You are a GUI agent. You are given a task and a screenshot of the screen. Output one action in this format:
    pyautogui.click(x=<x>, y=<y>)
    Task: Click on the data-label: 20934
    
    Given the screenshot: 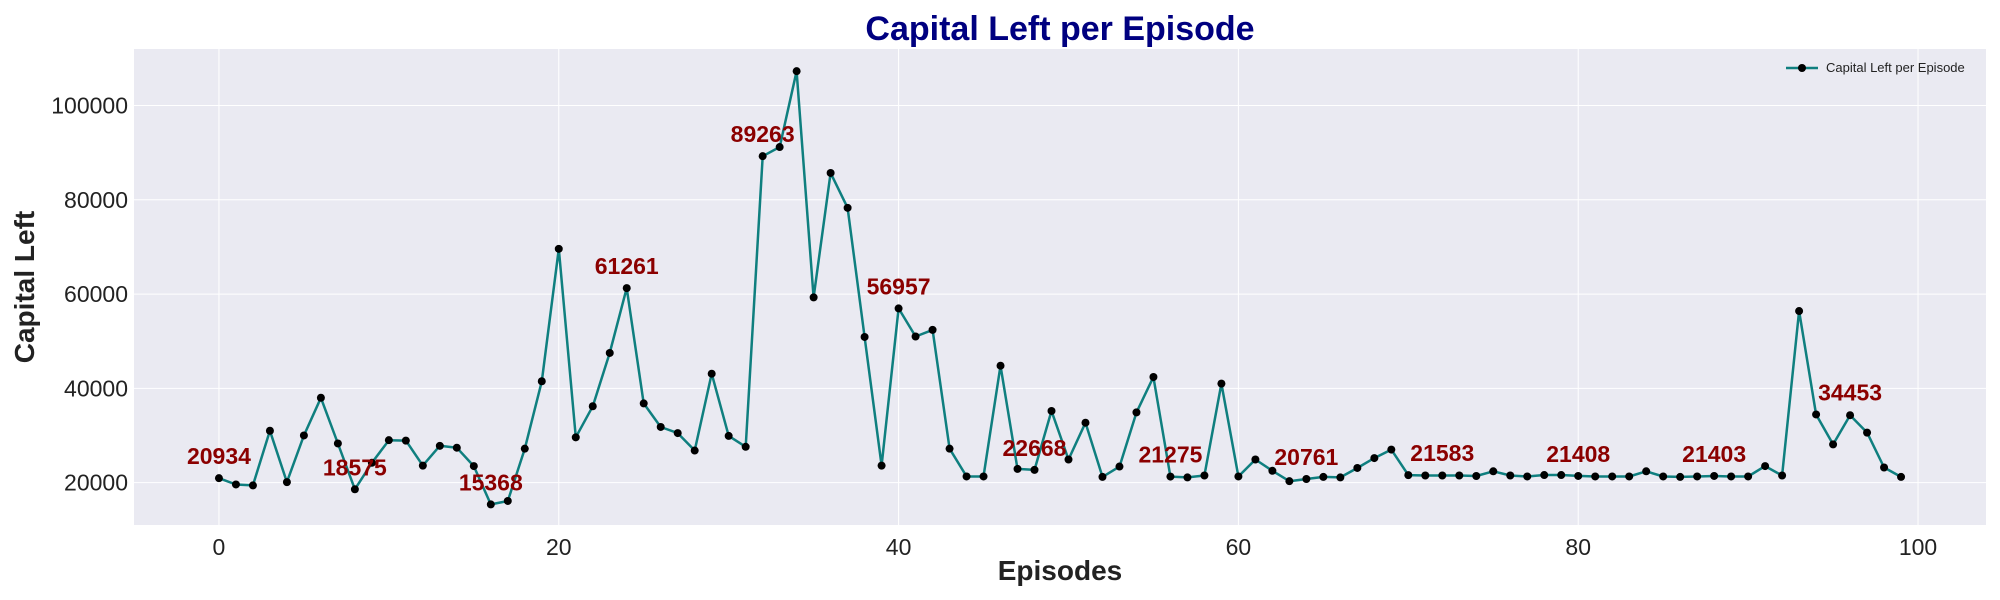 What is the action you would take?
    pyautogui.click(x=219, y=456)
    